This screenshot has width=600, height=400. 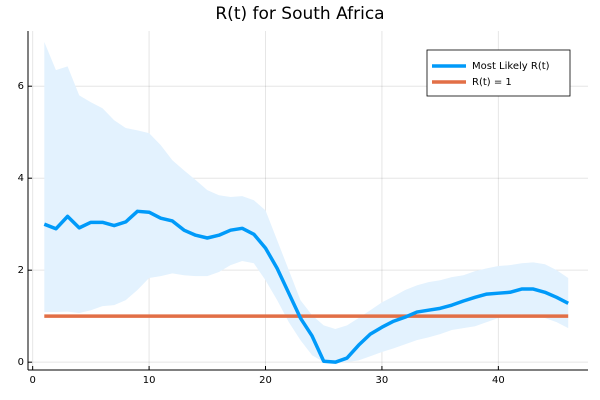 I want to click on y-tick-label: 0, so click(x=21, y=362).